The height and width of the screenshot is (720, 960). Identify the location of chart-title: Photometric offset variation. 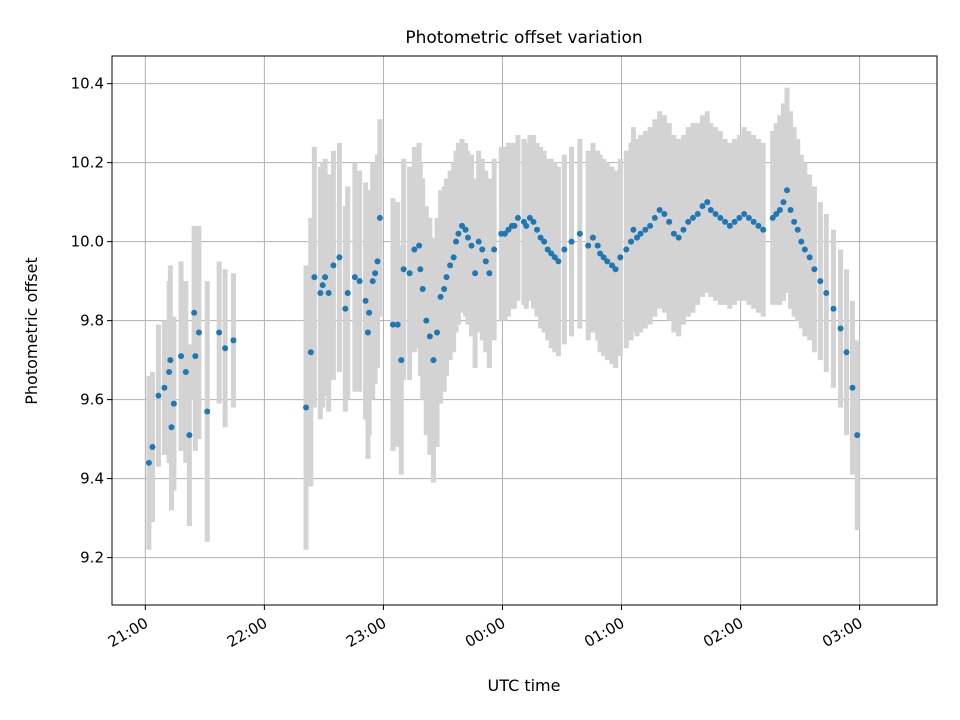
(523, 38).